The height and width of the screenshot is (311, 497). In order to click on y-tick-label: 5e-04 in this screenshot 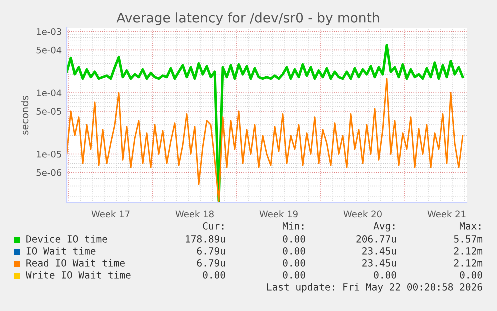, I will do `click(49, 50)`.